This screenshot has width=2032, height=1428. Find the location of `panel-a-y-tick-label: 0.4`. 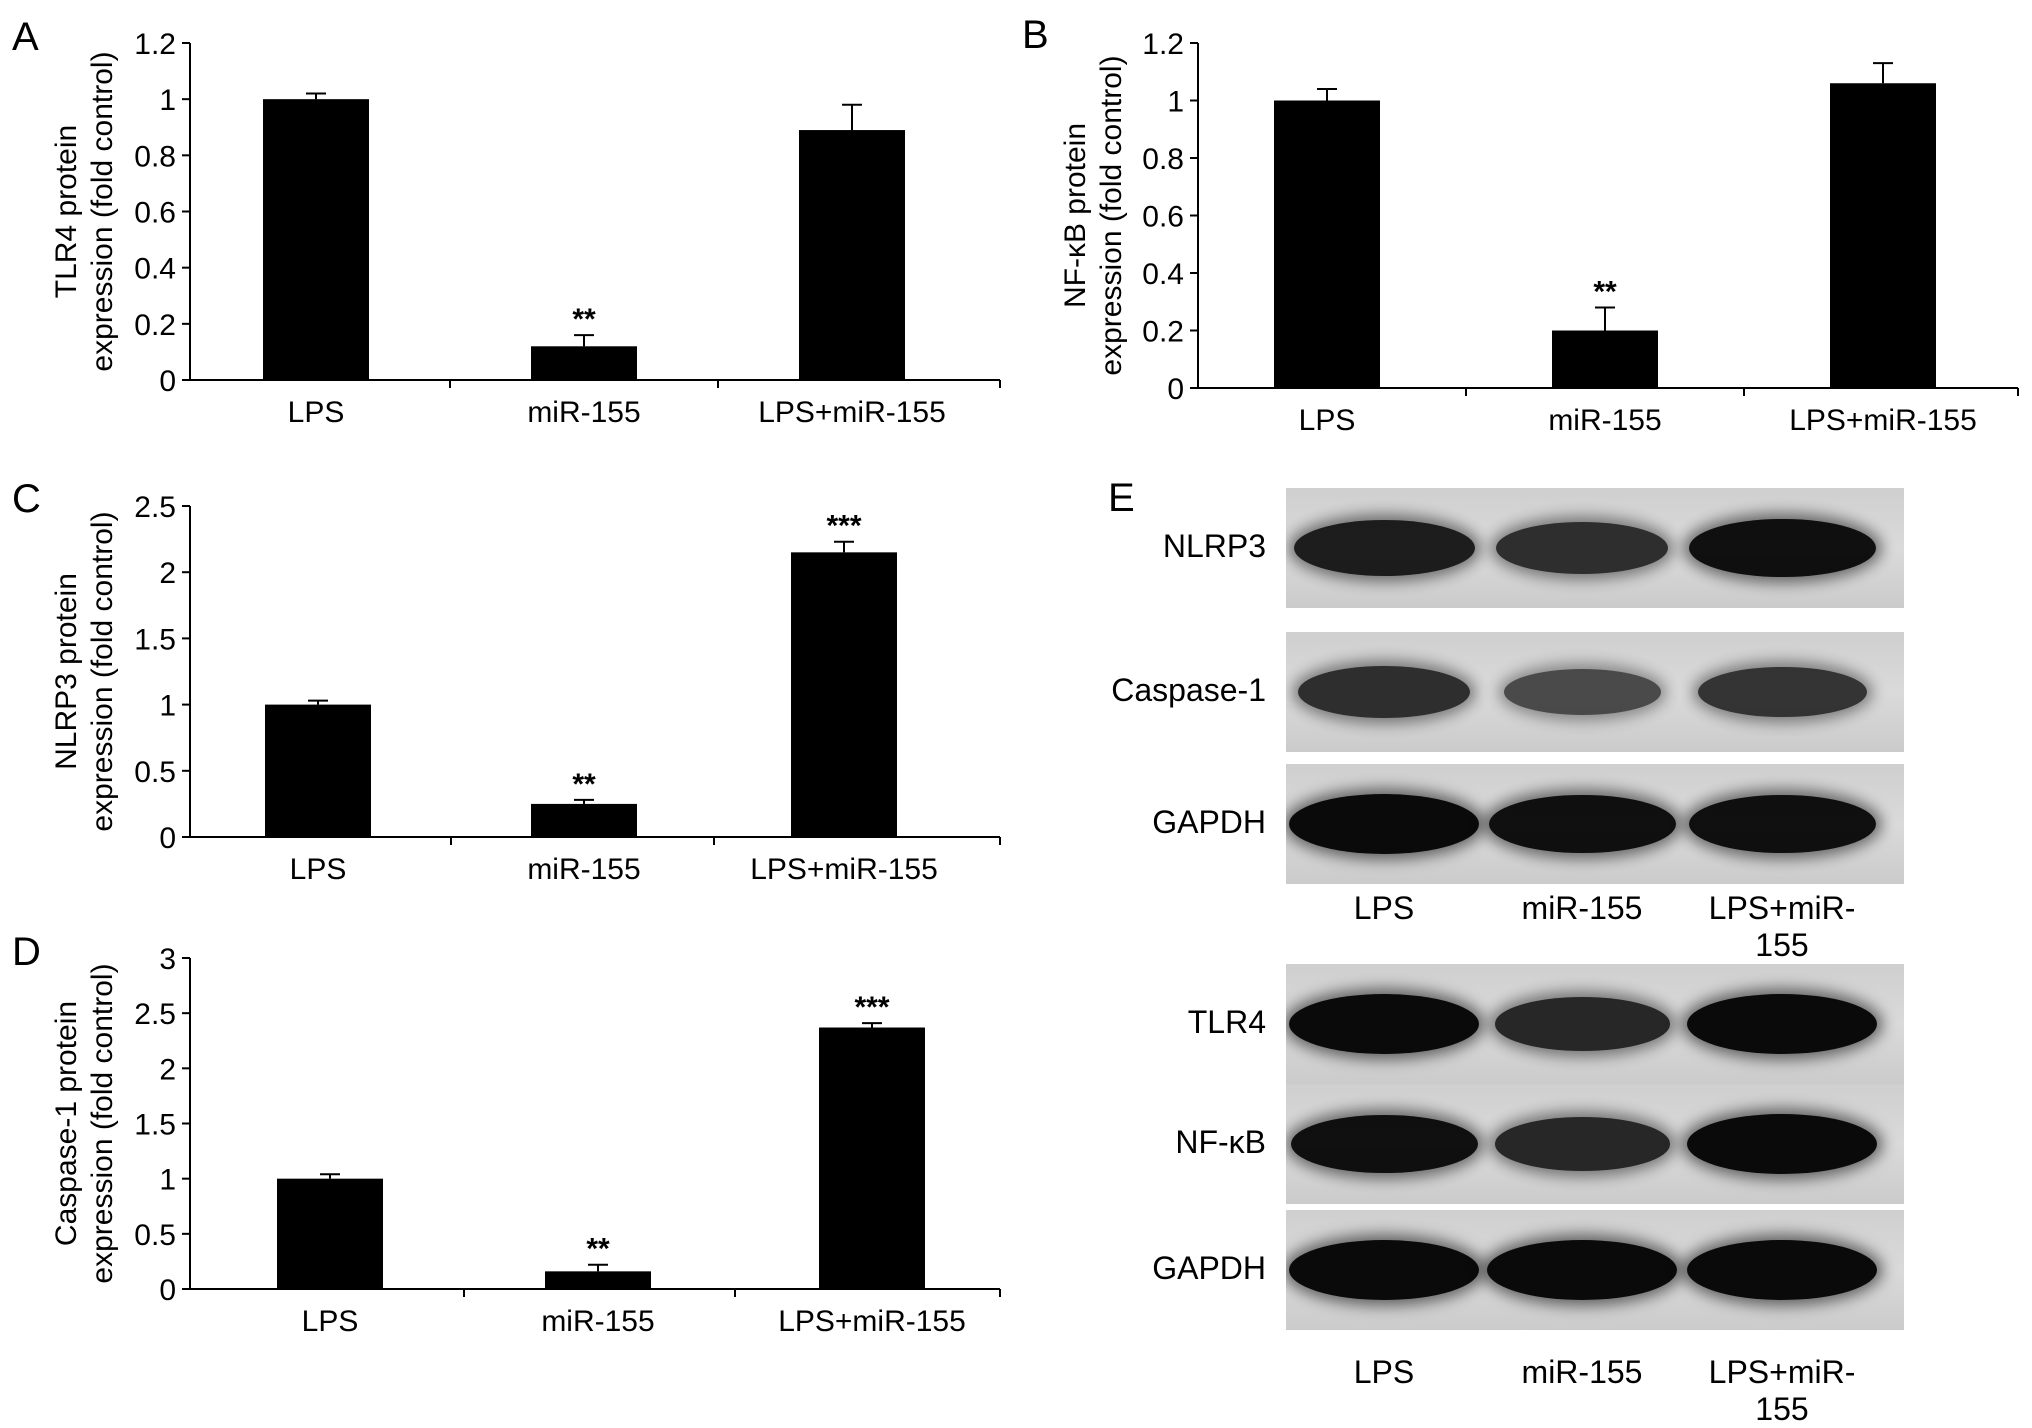

panel-a-y-tick-label: 0.4 is located at coordinates (155, 269).